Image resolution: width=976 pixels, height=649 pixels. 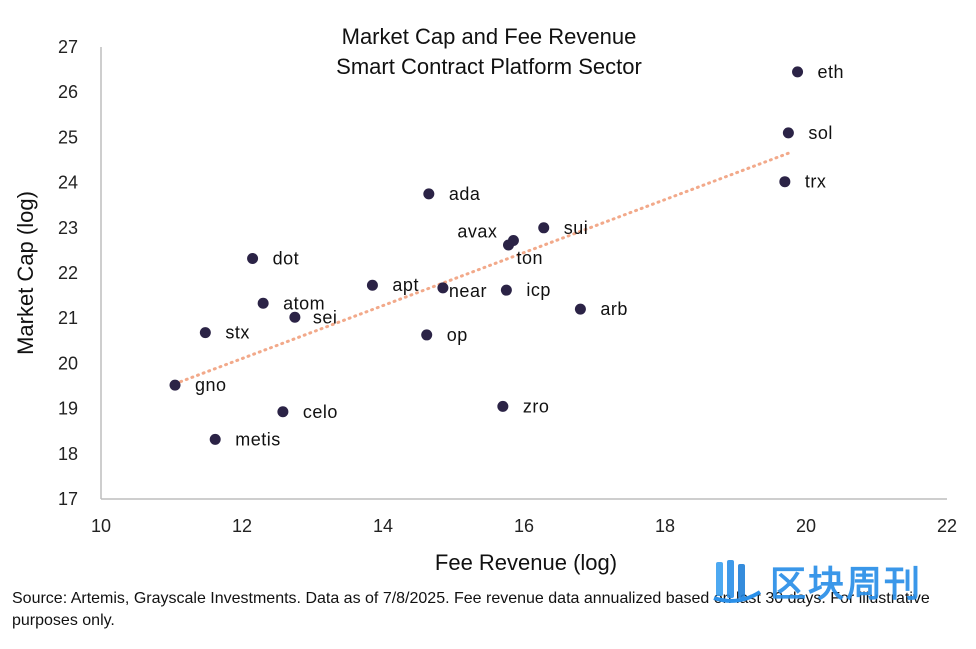 What do you see at coordinates (68, 318) in the screenshot?
I see `y-tick-label: 21` at bounding box center [68, 318].